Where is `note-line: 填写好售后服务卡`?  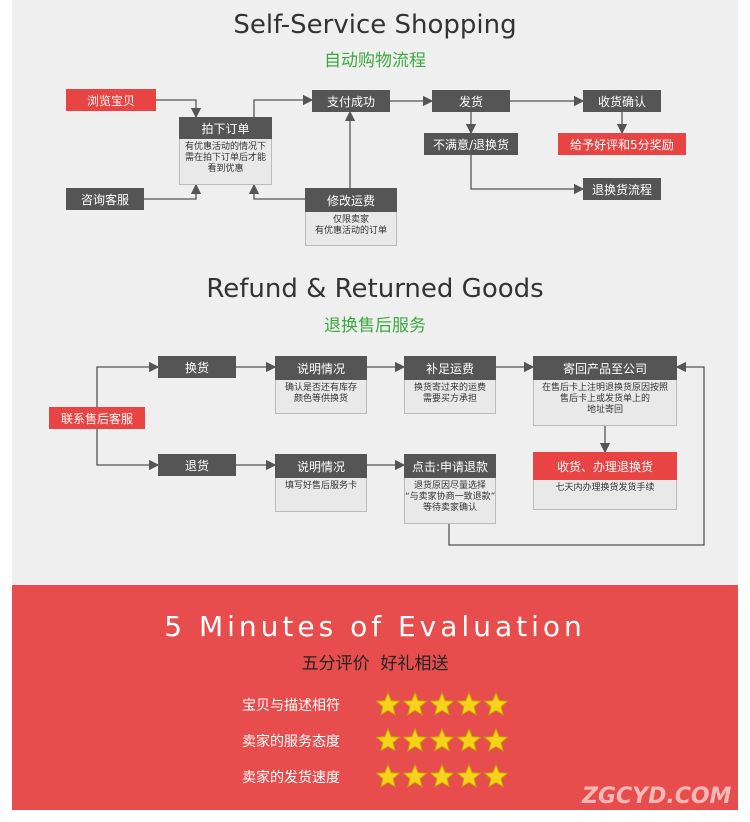
note-line: 填写好售后服务卡 is located at coordinates (320, 486).